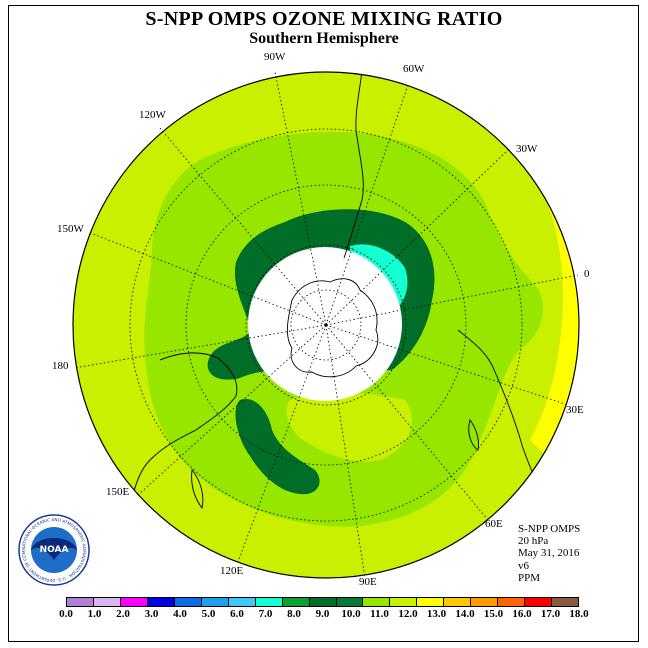 Image resolution: width=648 pixels, height=648 pixels. I want to click on field-level-10-tongue, so click(277, 447).